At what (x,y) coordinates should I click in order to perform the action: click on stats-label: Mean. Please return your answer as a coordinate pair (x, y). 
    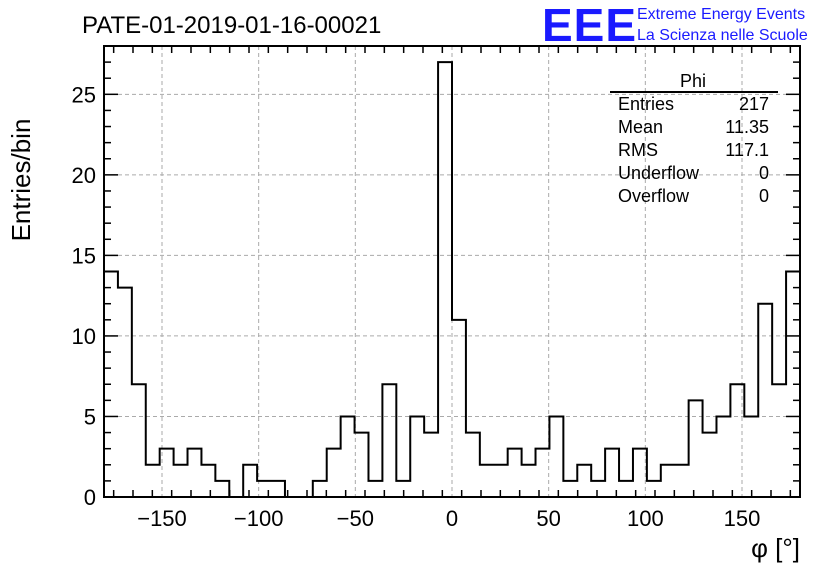
    Looking at the image, I should click on (640, 127).